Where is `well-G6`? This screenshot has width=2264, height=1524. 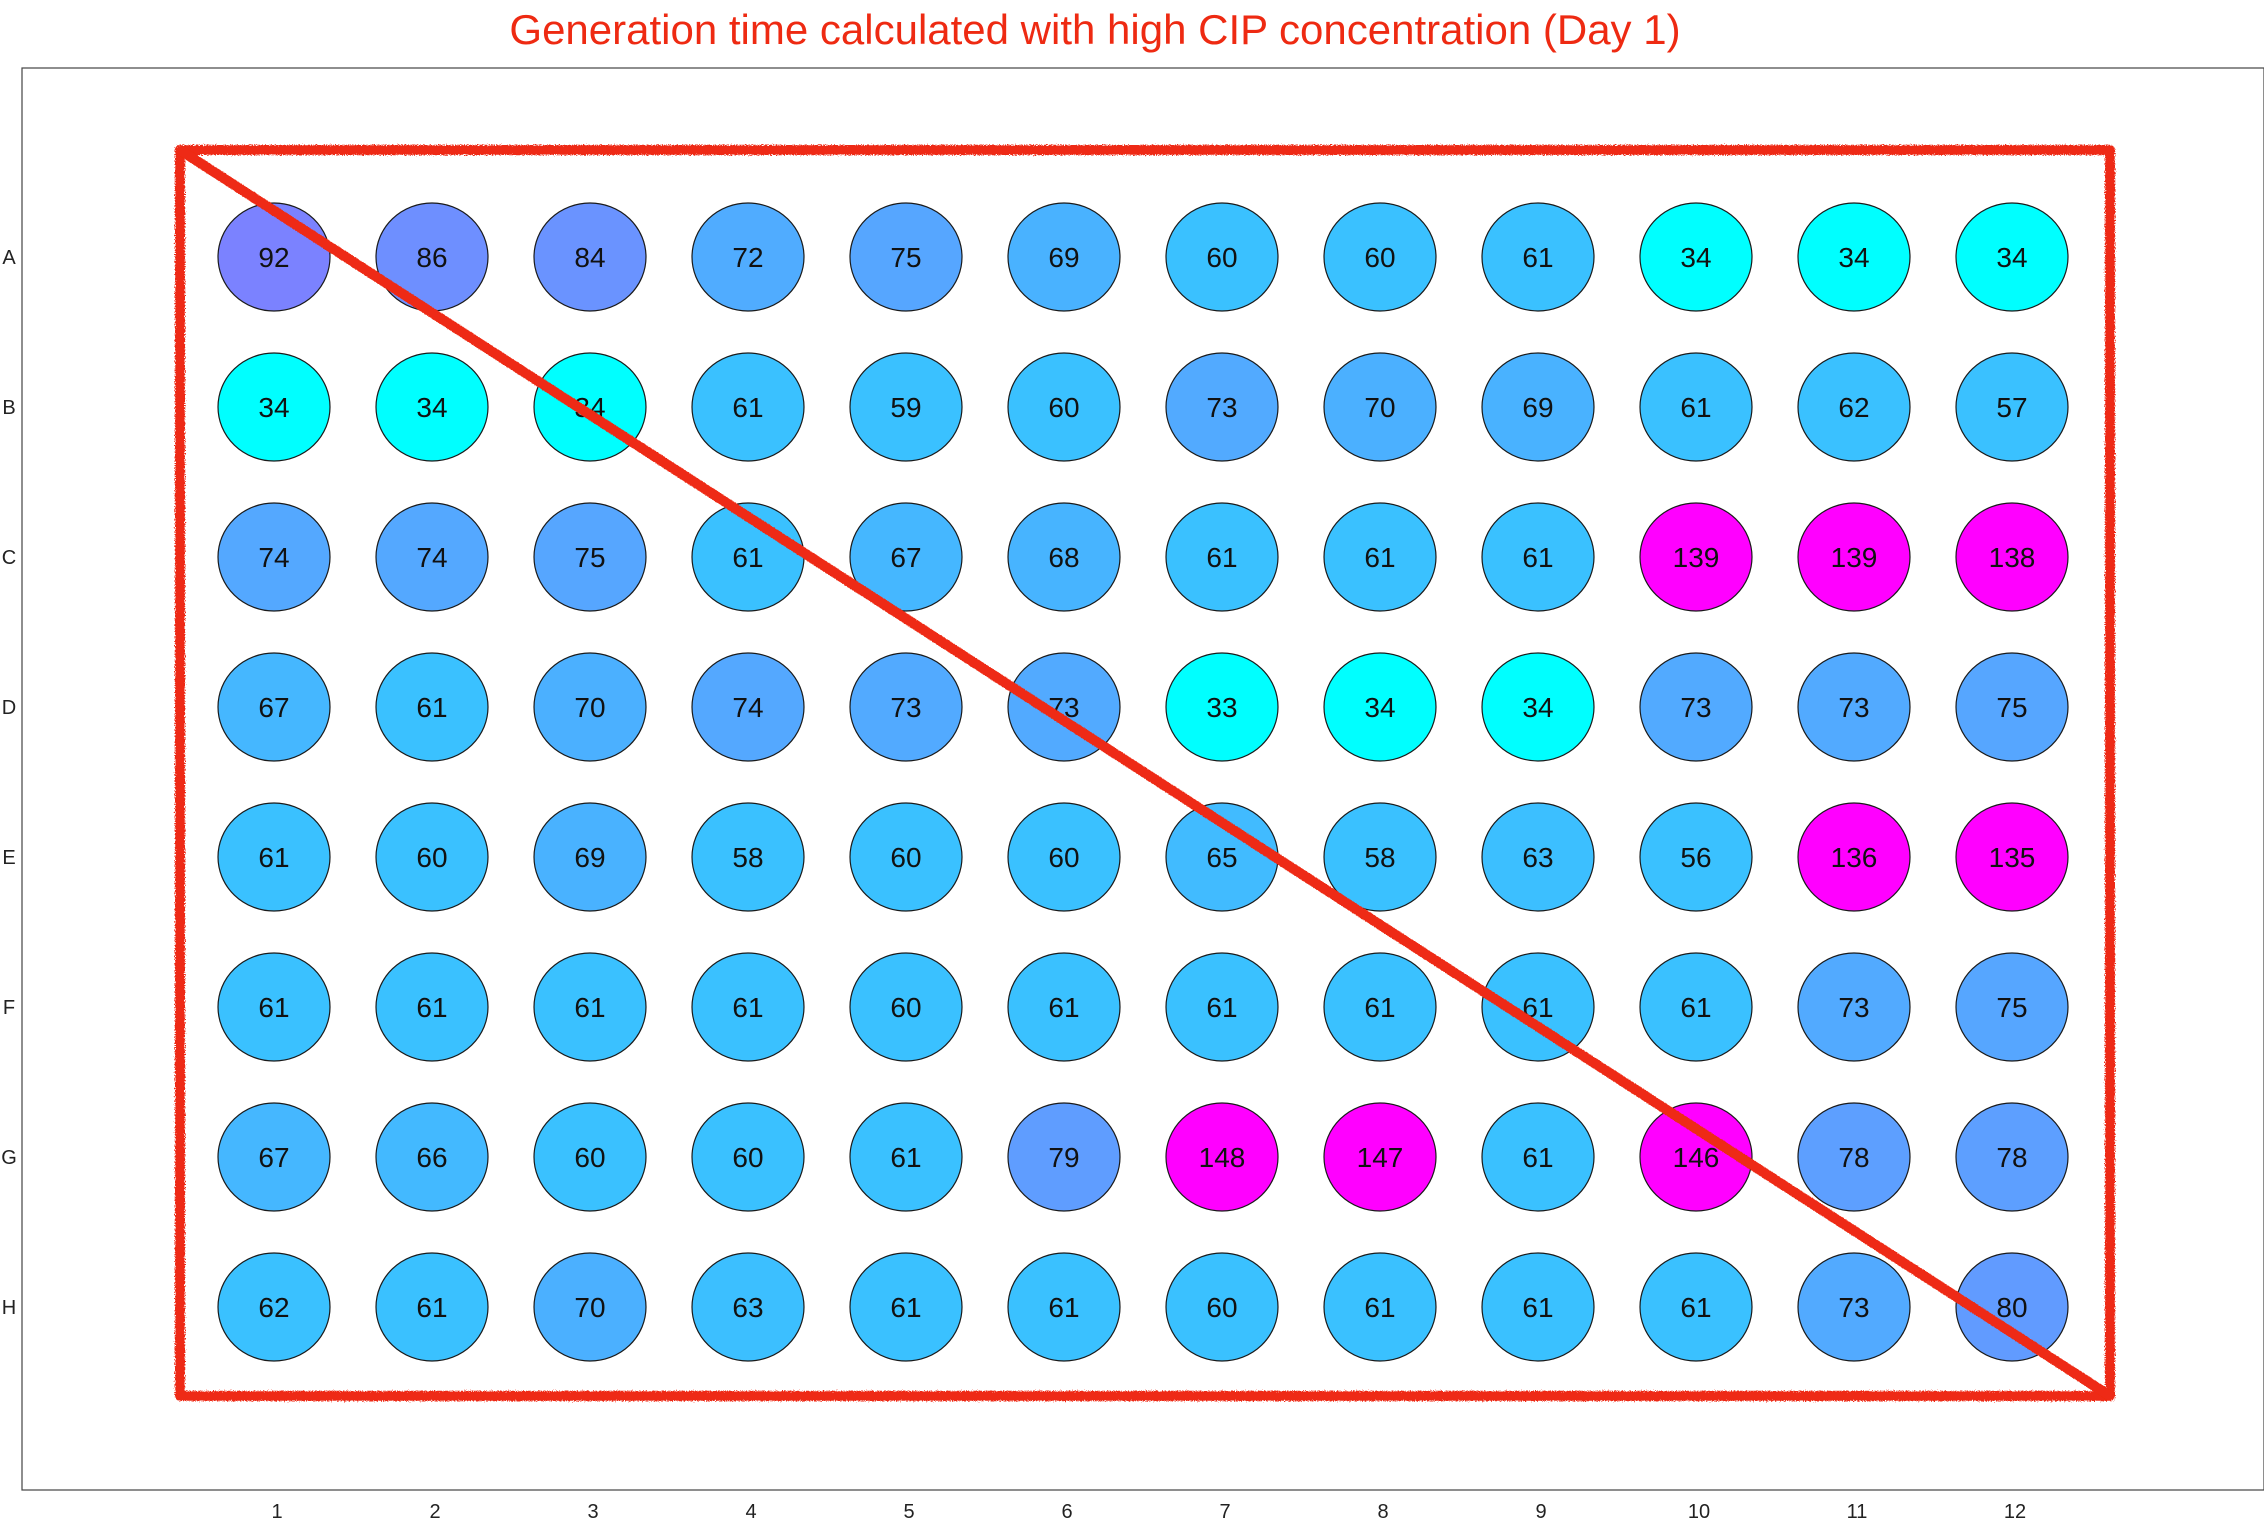 well-G6 is located at coordinates (1064, 1157).